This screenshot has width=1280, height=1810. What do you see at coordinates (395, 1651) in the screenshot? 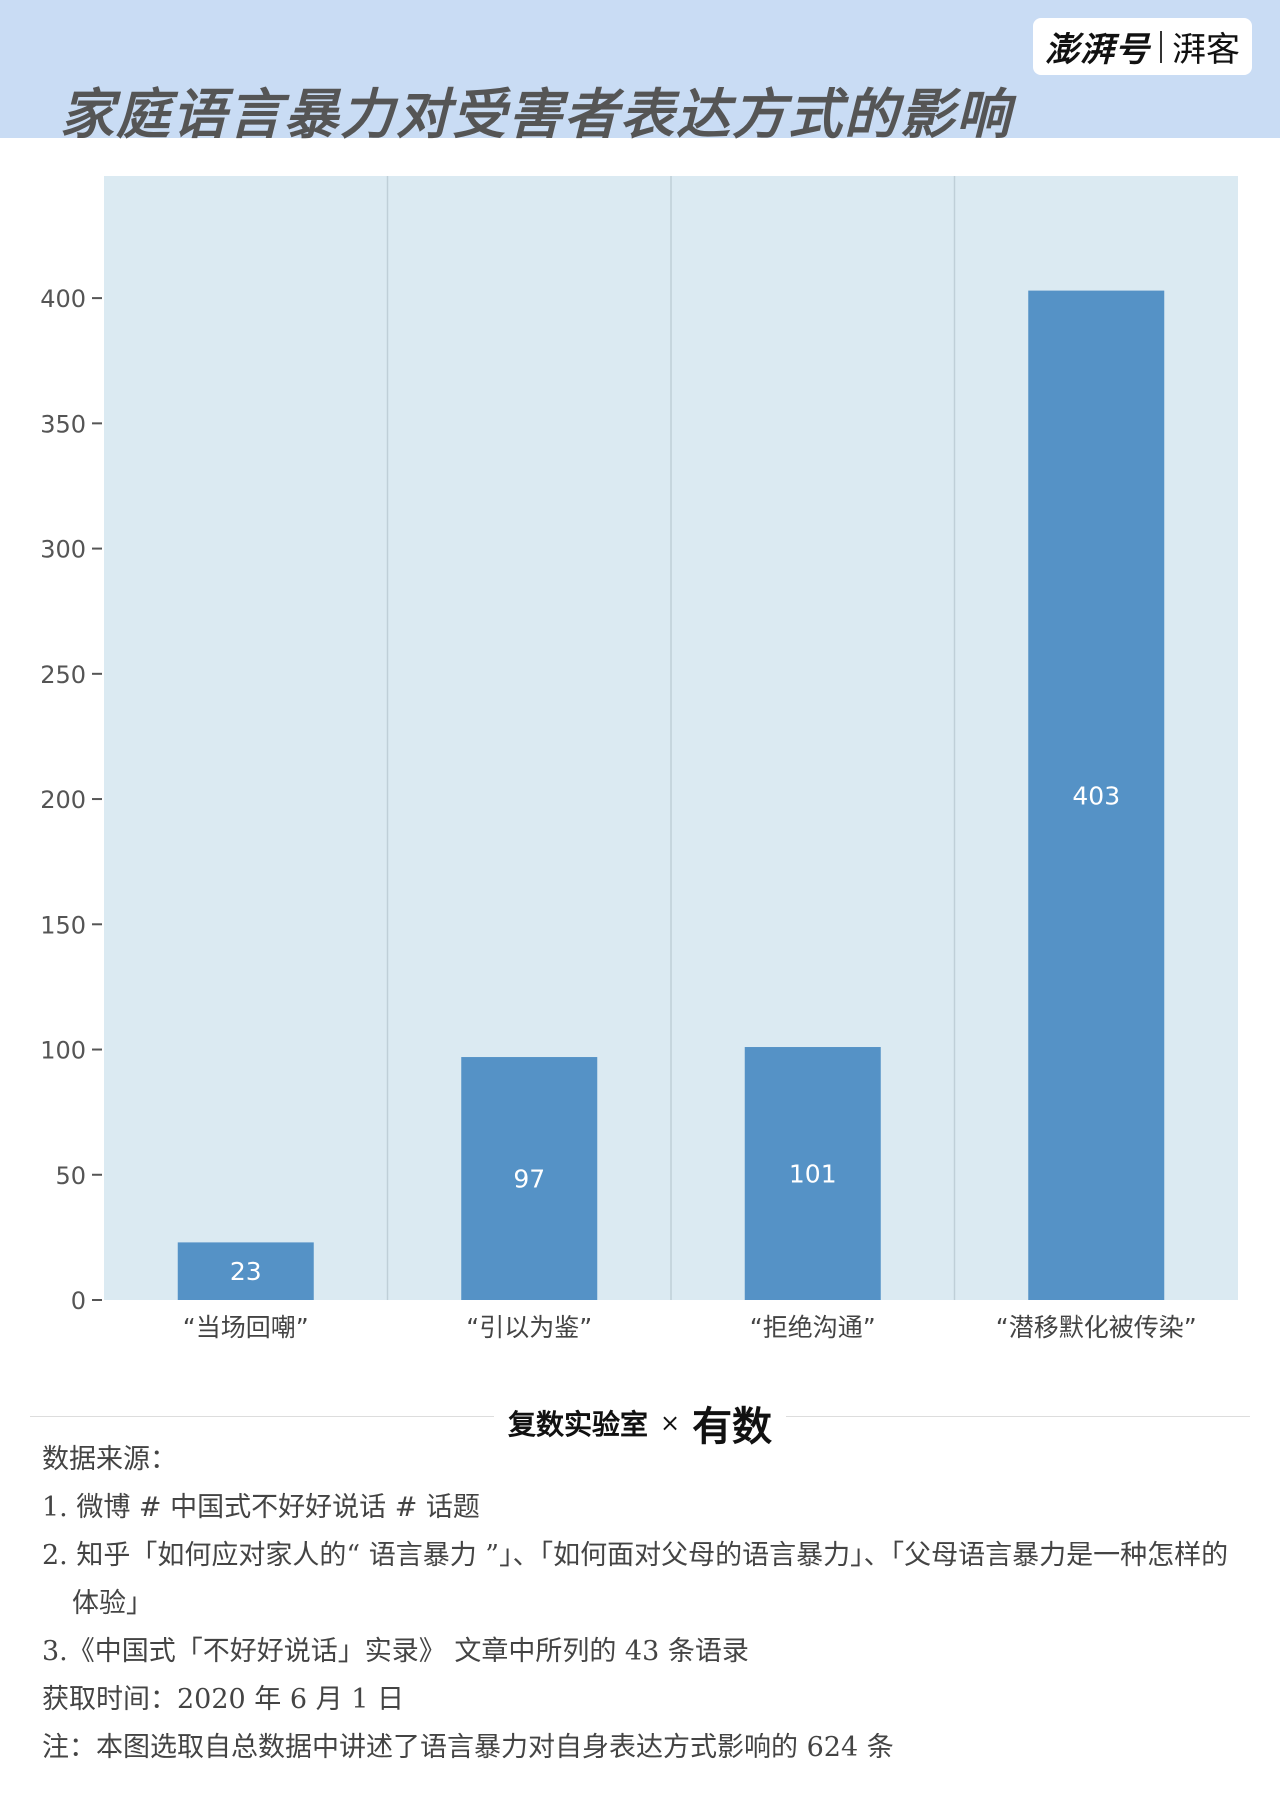
I see `source-item-3: 3.《中国式「不好好说话」实录》 文章中所列的 43 条语录` at bounding box center [395, 1651].